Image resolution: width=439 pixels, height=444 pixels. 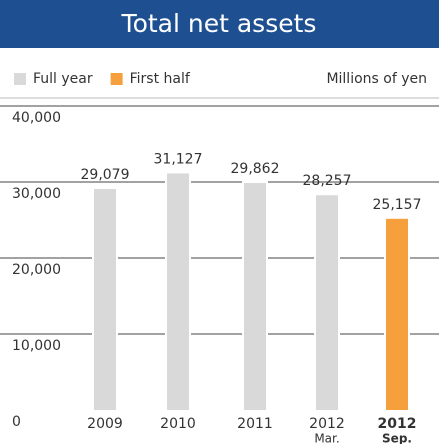 I want to click on value-label: 29,862, so click(x=255, y=169).